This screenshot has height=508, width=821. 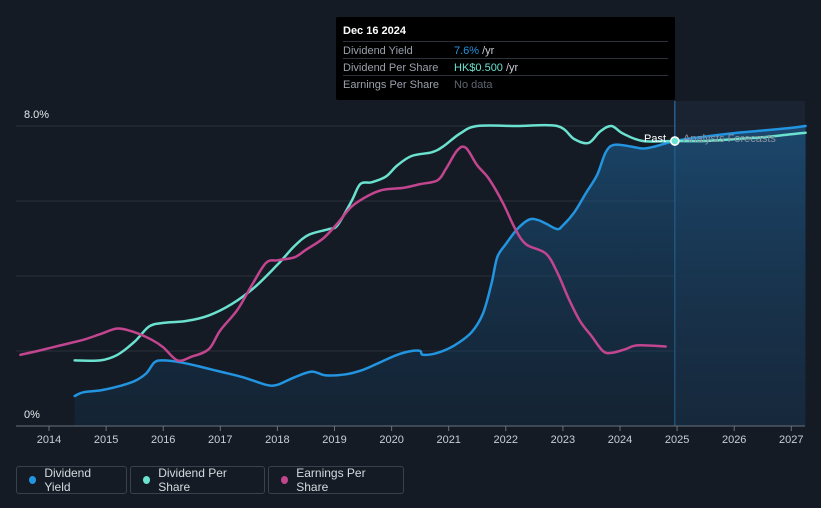 I want to click on x-tick-label: 2019, so click(x=334, y=440).